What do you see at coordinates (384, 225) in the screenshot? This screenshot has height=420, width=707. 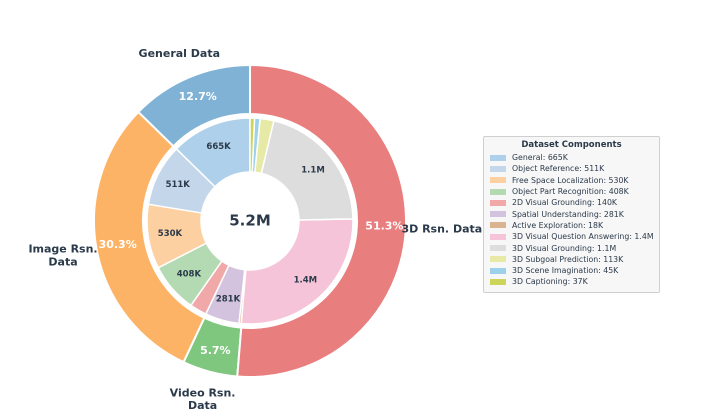 I see `outer-percent-3d-rsn-data: 51.3%` at bounding box center [384, 225].